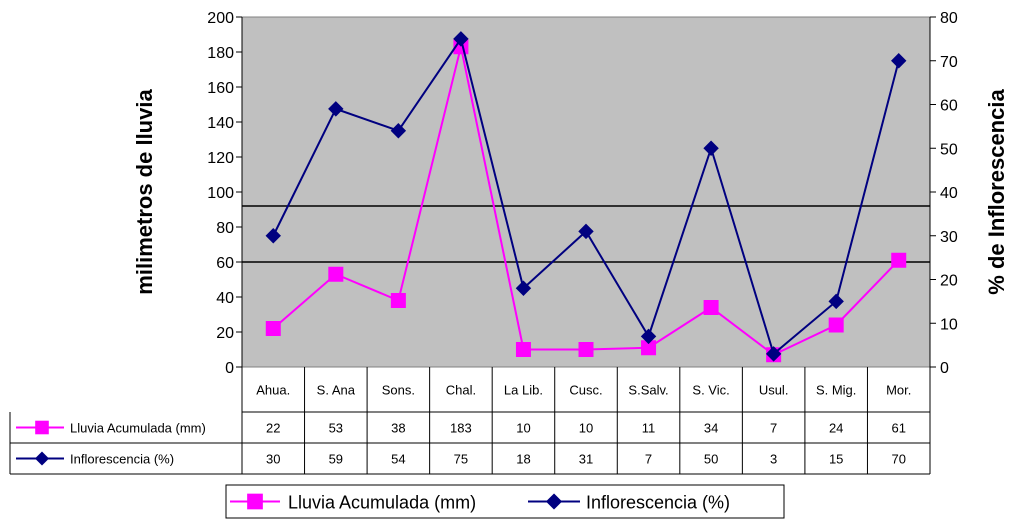 The width and height of the screenshot is (1012, 527). What do you see at coordinates (225, 333) in the screenshot?
I see `left-tick-label: 20` at bounding box center [225, 333].